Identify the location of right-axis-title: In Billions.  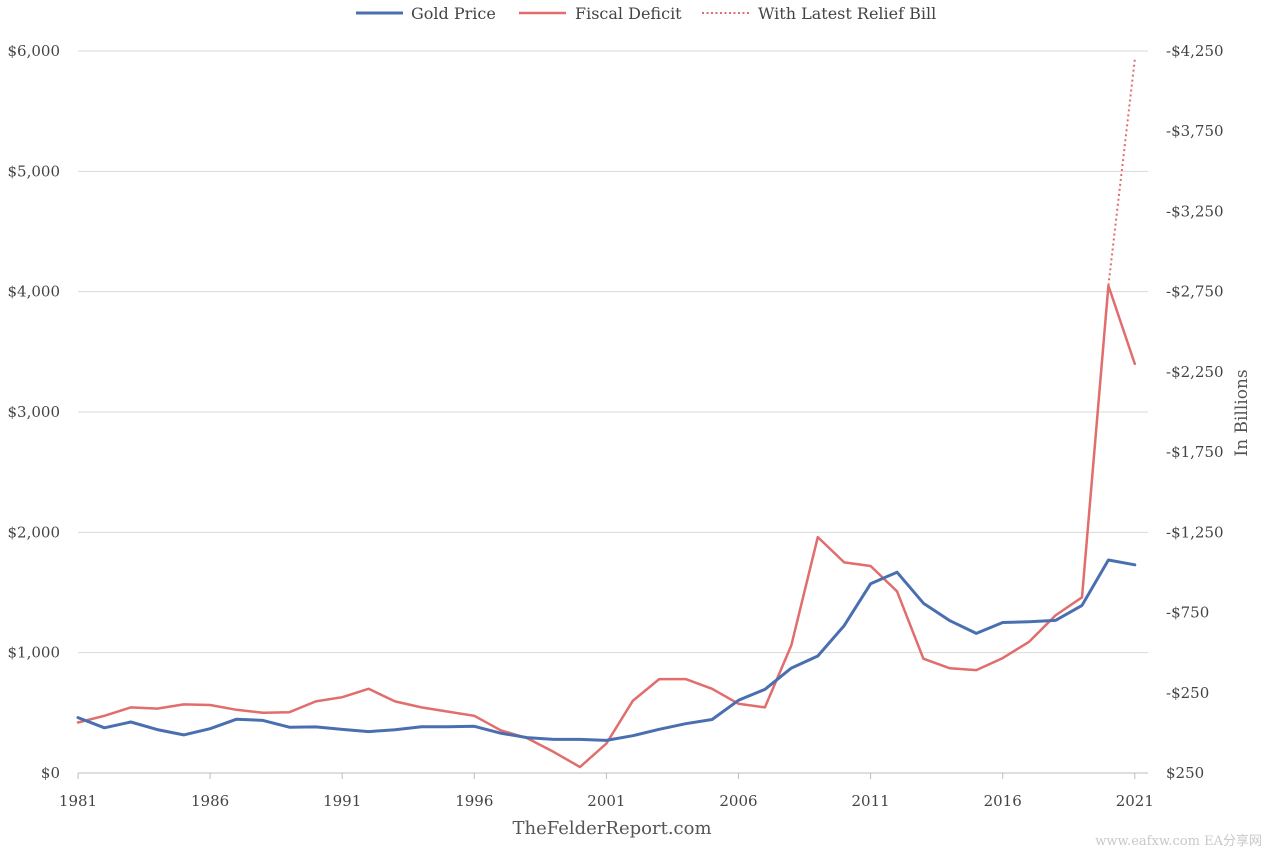
(1242, 412).